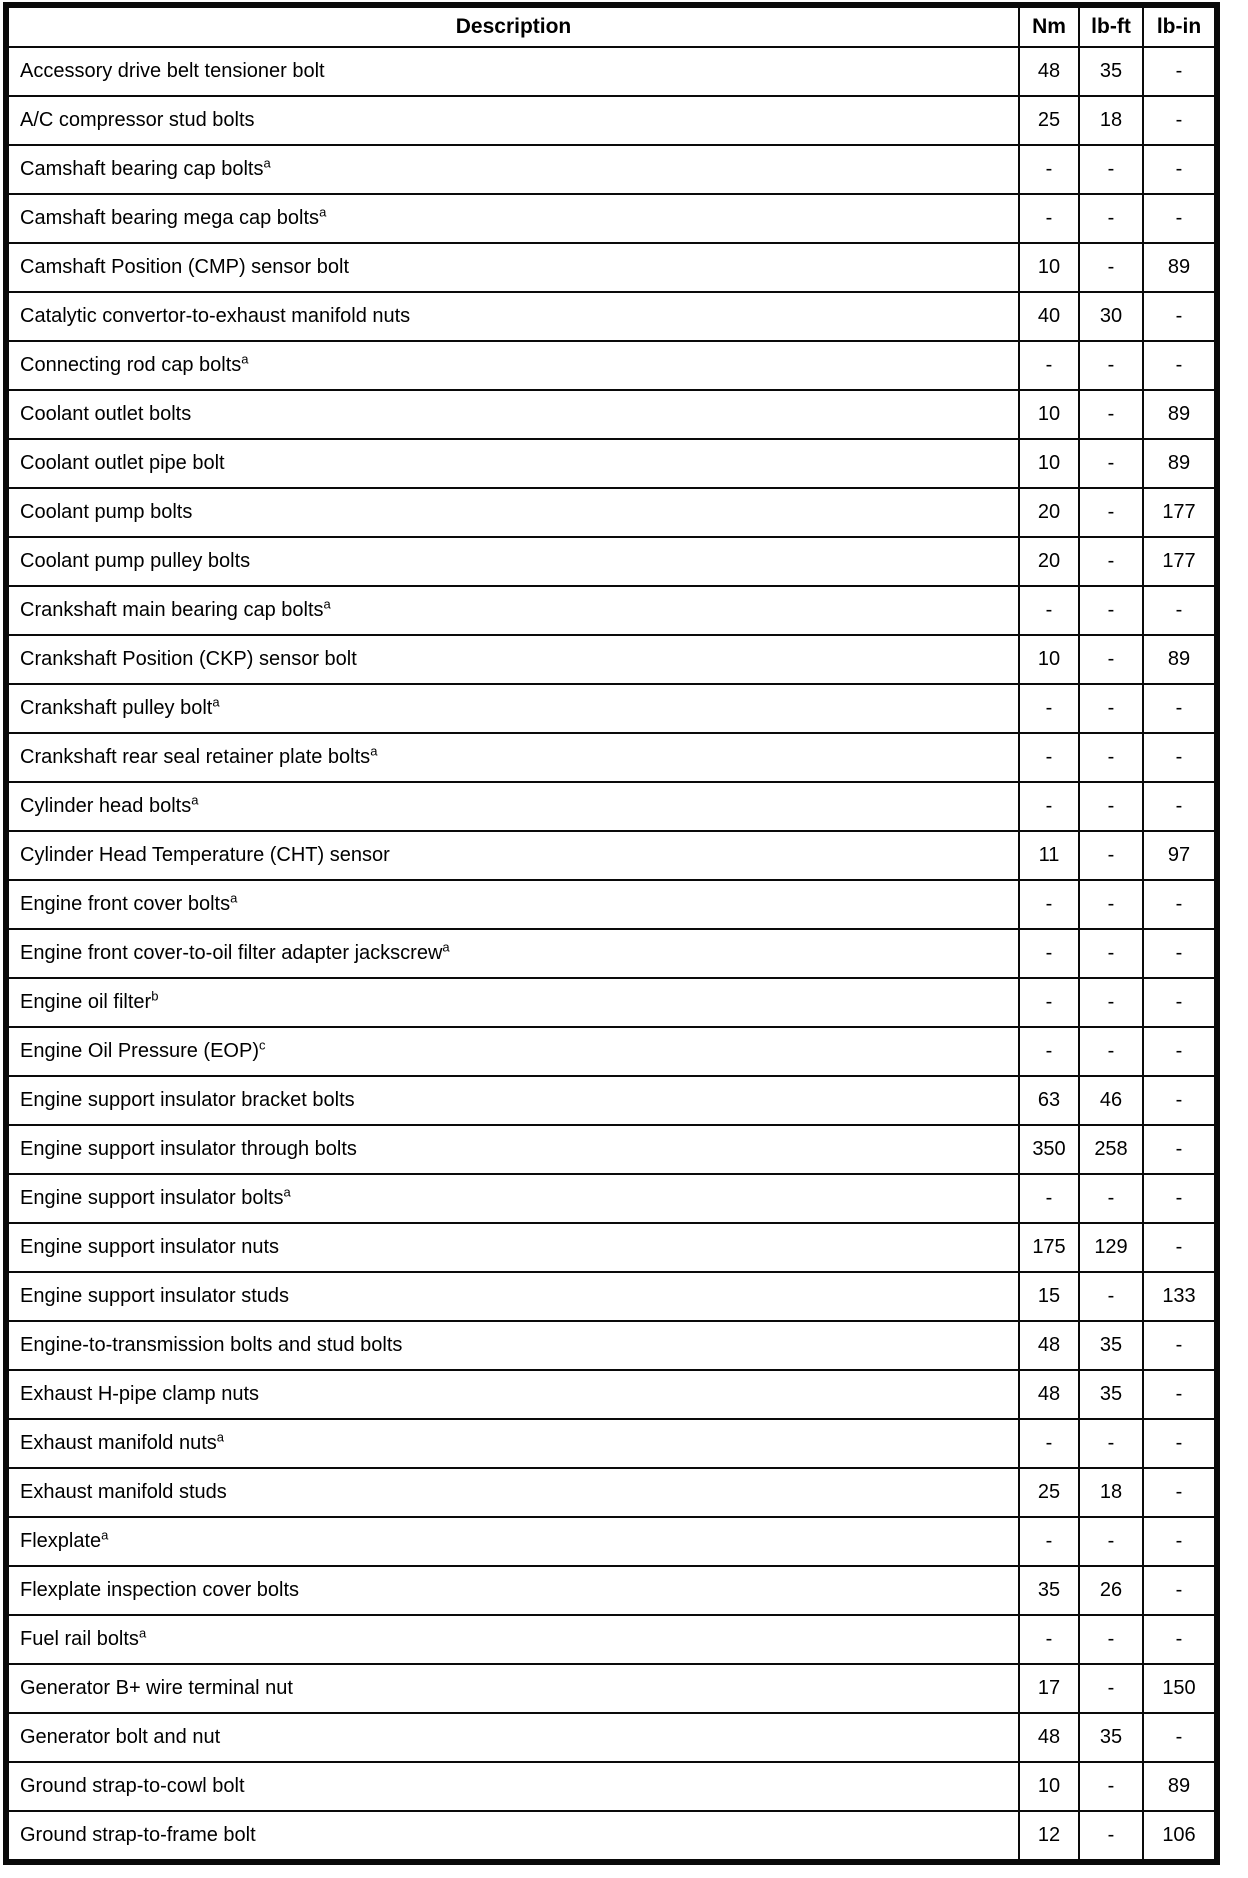 This screenshot has height=1878, width=1248. Describe the element at coordinates (512, 806) in the screenshot. I see `description-cell: Cylinder head boltsa` at that location.